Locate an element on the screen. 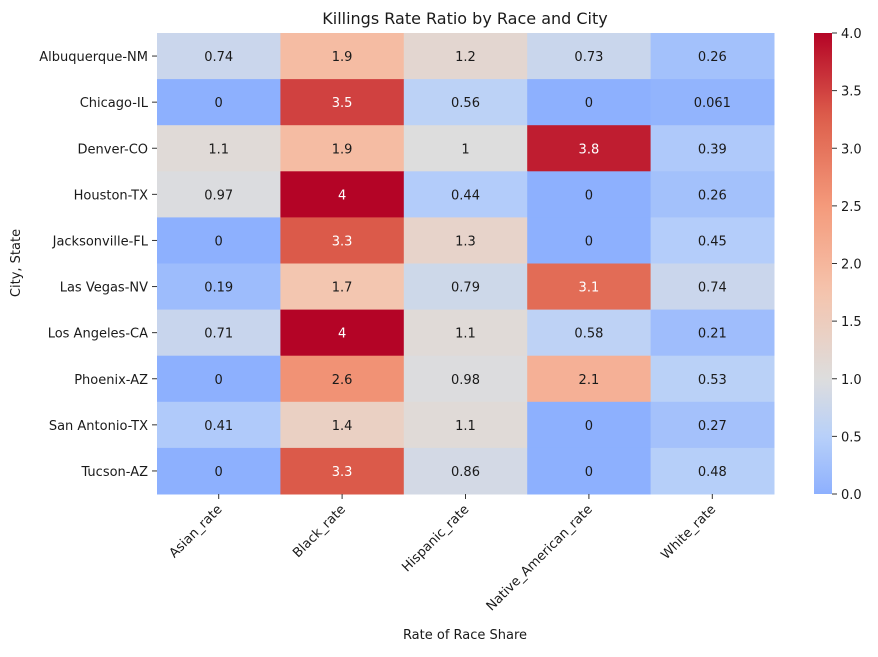 This screenshot has width=878, height=657. cell-value-label: 0.86 is located at coordinates (465, 472).